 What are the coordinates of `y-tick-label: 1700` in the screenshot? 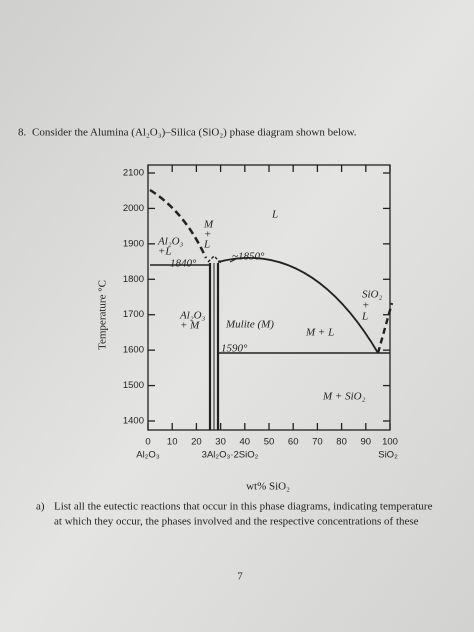 It's located at (133, 314).